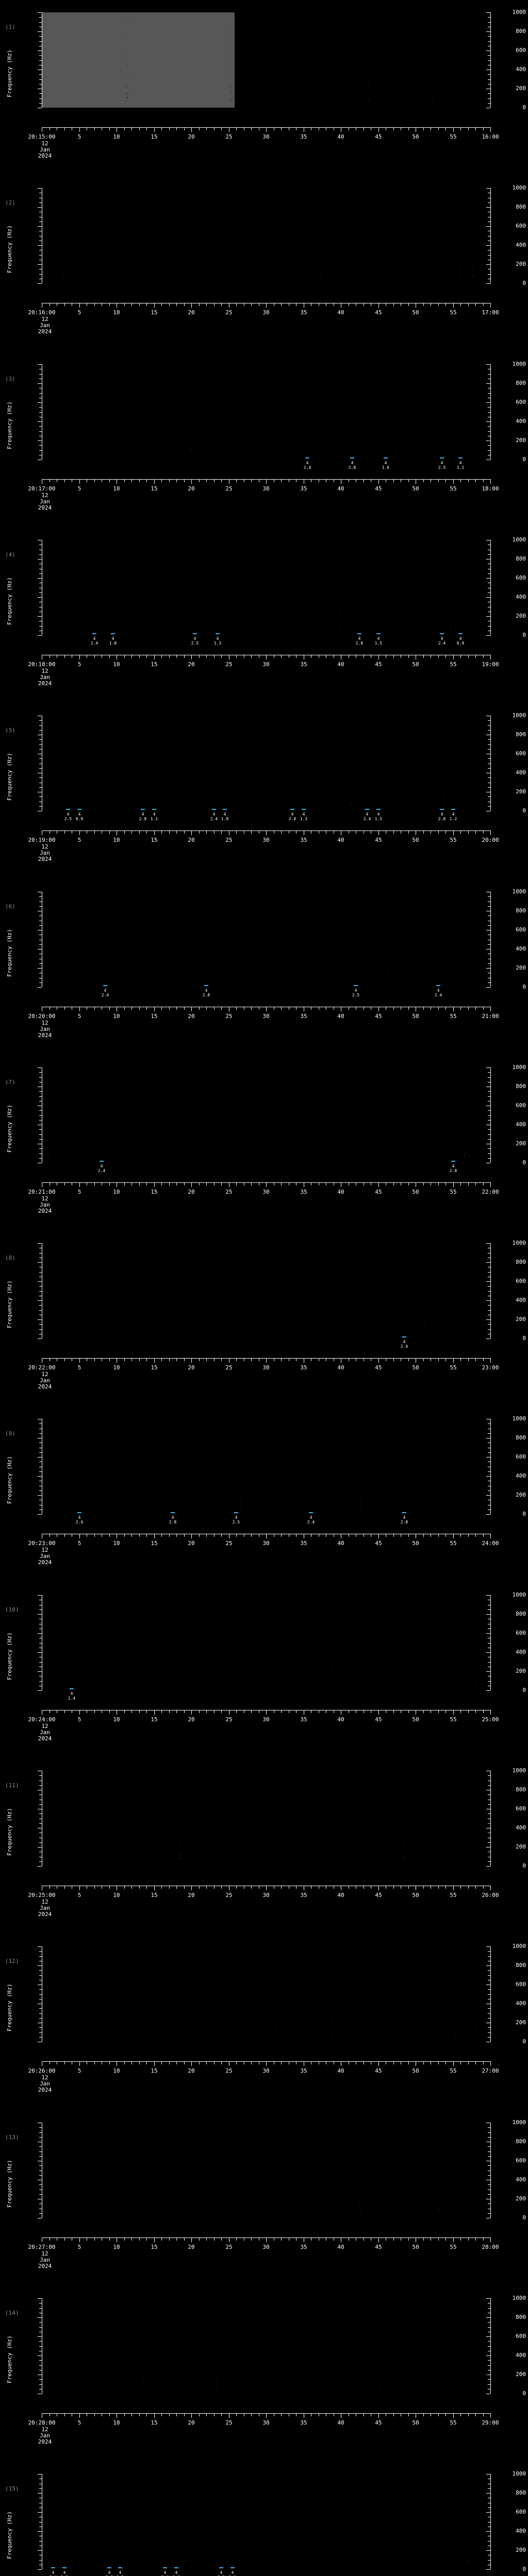 The width and height of the screenshot is (528, 2576). Describe the element at coordinates (10, 379) in the screenshot. I see `panel-number: (3)` at that location.